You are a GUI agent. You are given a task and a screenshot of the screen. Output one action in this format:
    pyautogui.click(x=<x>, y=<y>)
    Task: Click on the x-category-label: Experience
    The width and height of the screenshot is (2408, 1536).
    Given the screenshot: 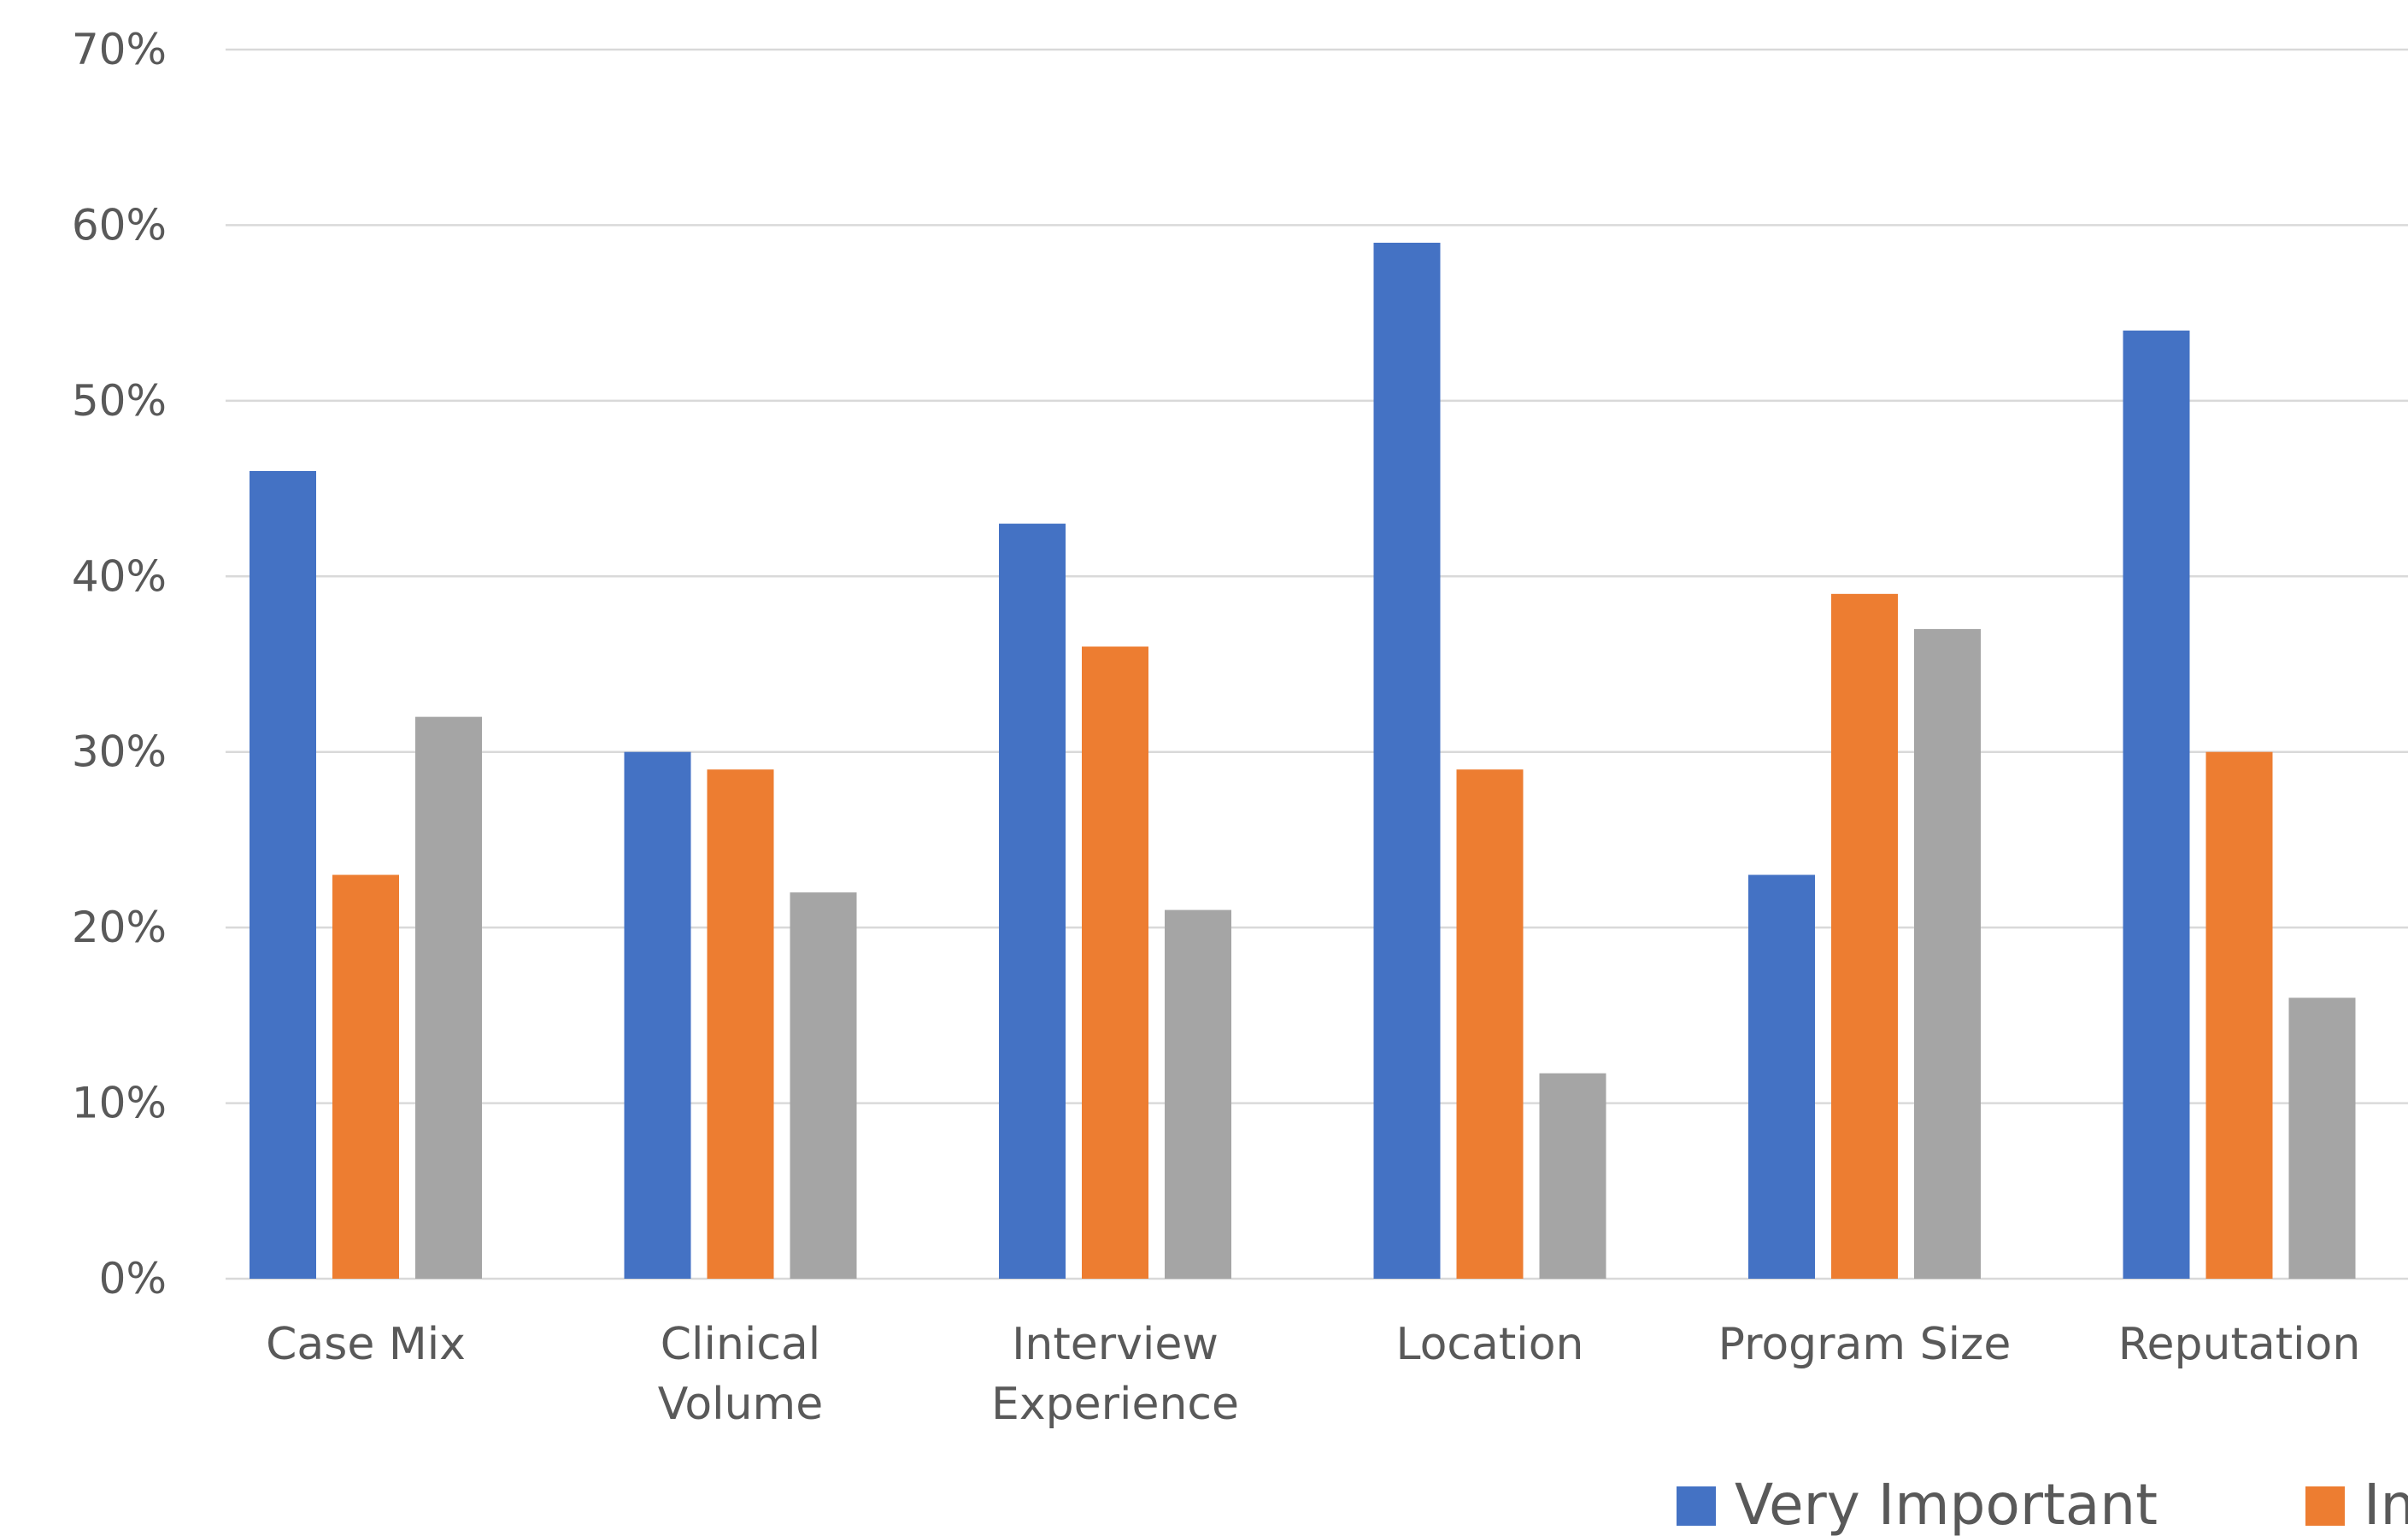 What is the action you would take?
    pyautogui.click(x=1115, y=1404)
    